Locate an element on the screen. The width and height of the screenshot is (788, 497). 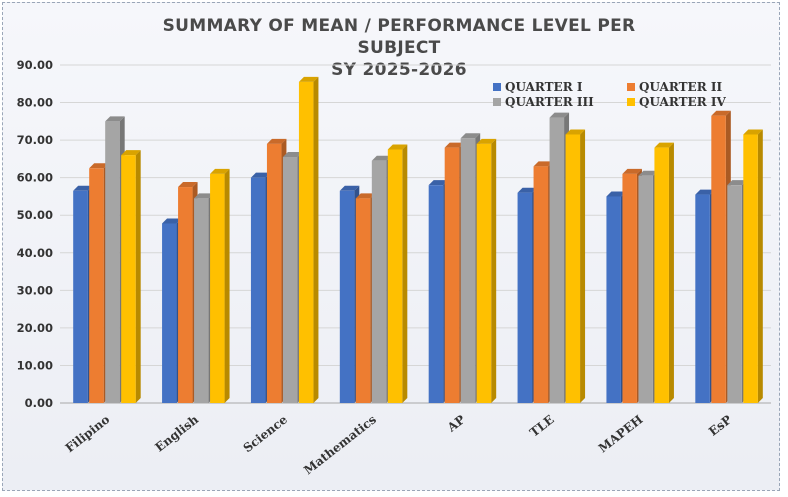
y-tick-label: 70.00 is located at coordinates (35, 140).